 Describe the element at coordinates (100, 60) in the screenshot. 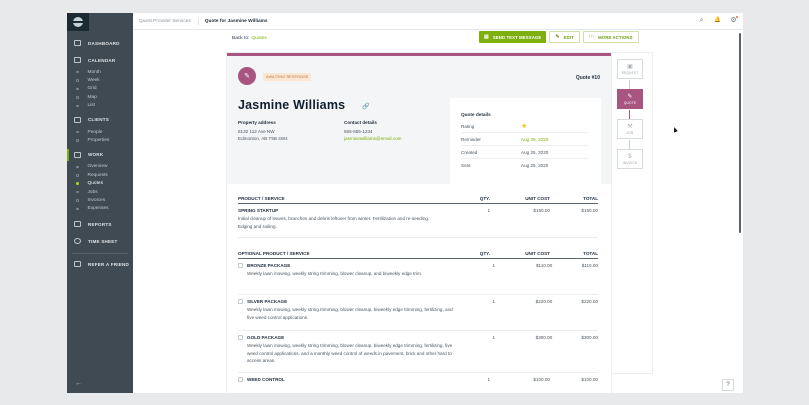

I see `sidebar-item-calendar: CALENDAR` at that location.